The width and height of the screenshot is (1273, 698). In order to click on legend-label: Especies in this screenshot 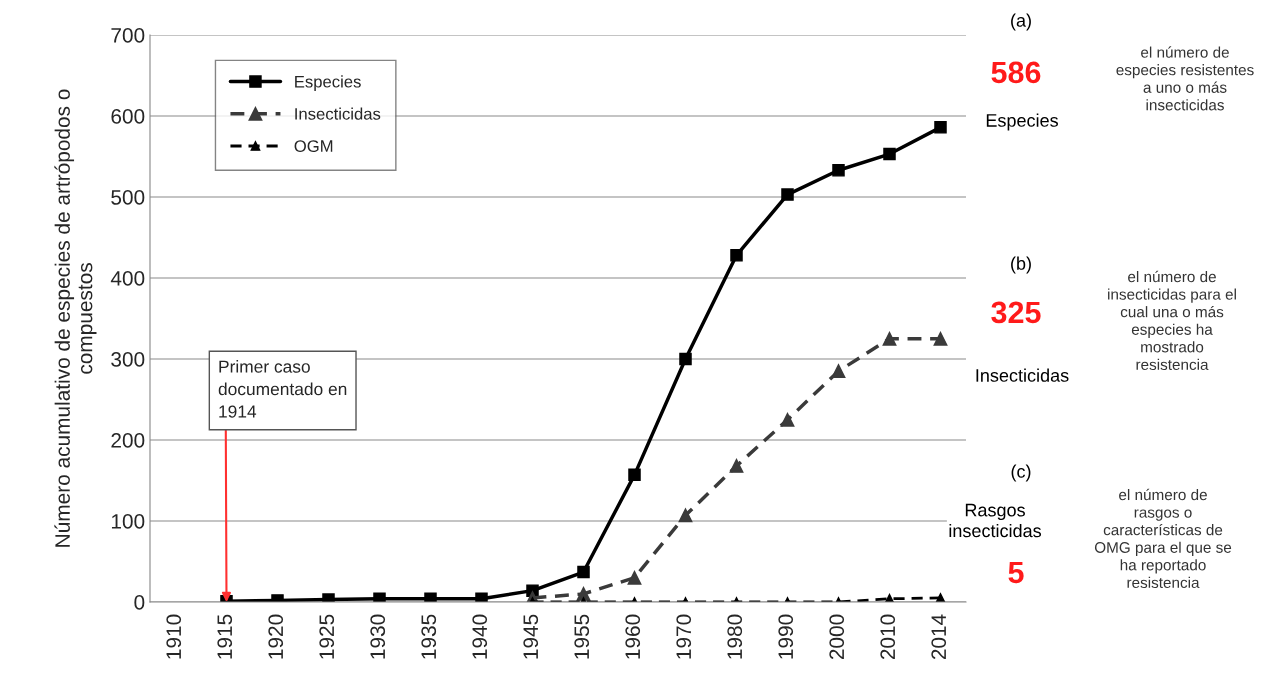, I will do `click(328, 83)`.